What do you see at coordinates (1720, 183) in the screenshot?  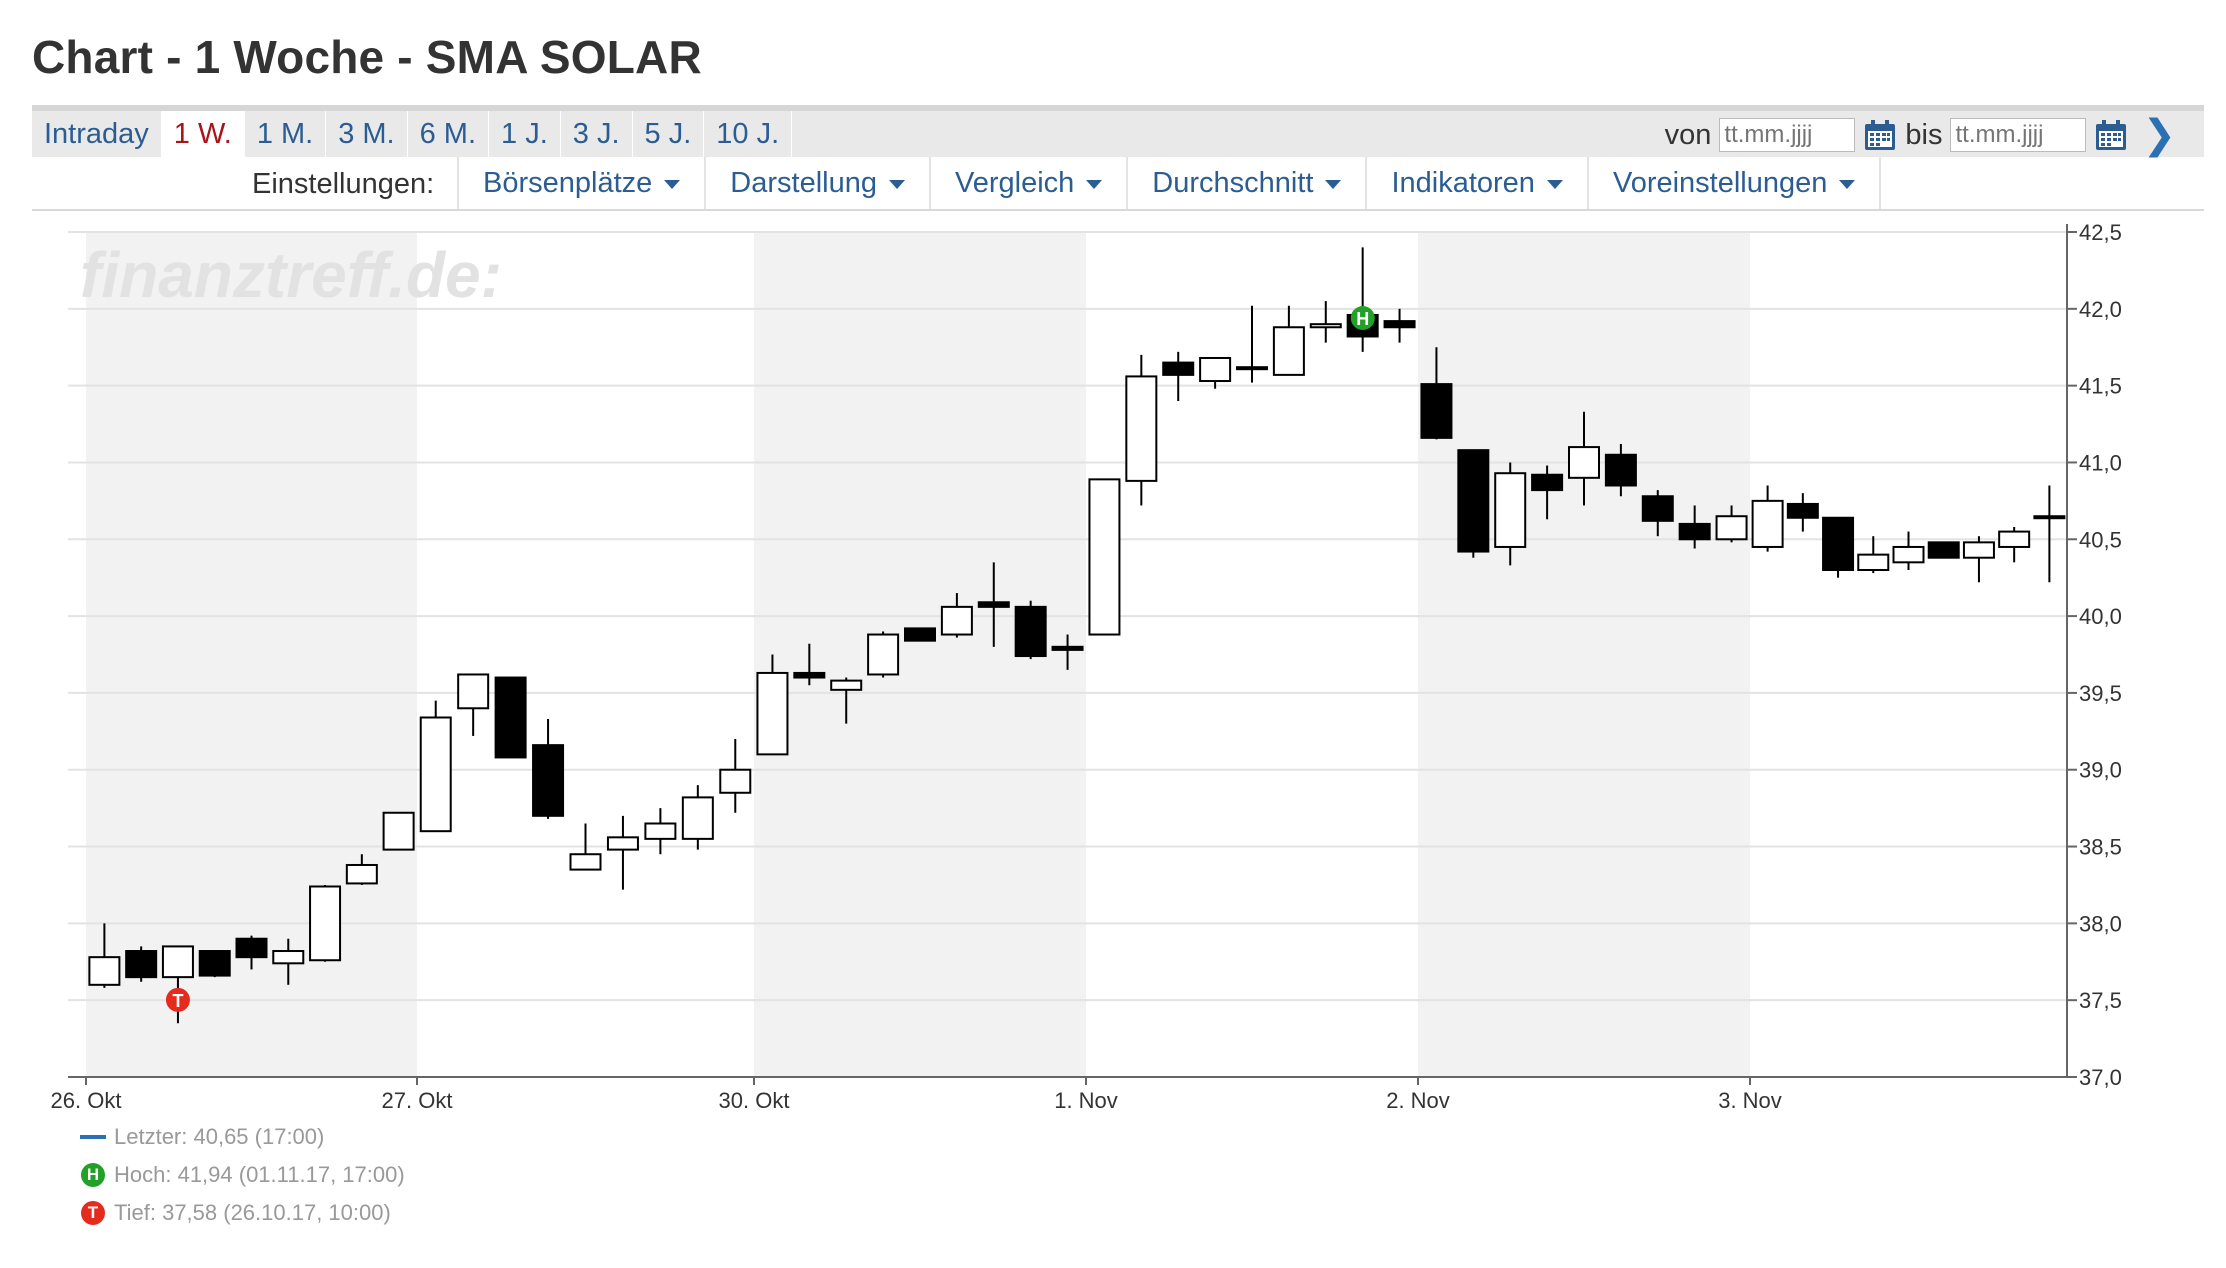 I see `menu-label: Voreinstellungen` at bounding box center [1720, 183].